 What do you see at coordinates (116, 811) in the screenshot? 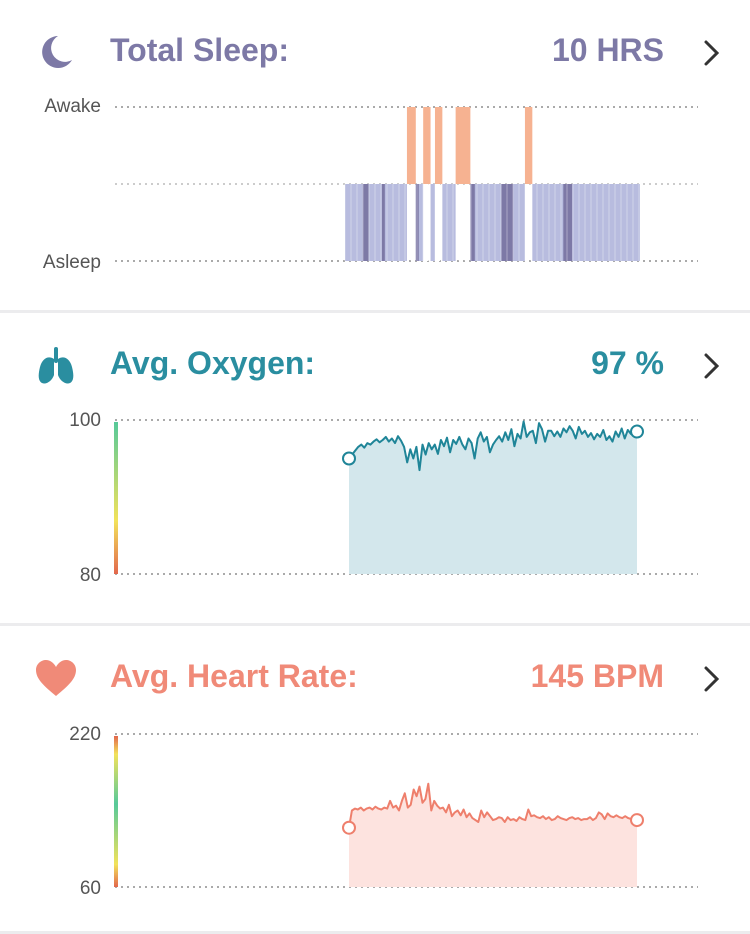
I see `heart-scale` at bounding box center [116, 811].